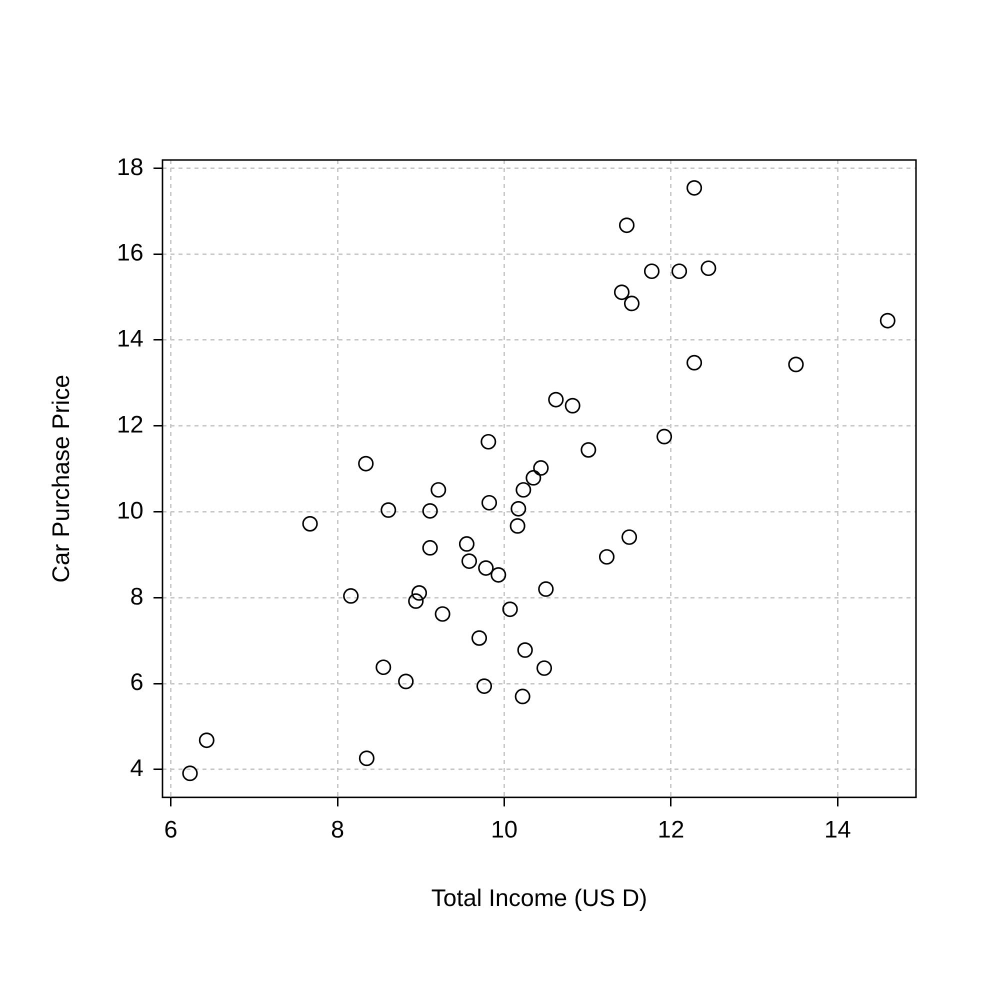 This screenshot has width=1000, height=1000. I want to click on y-tick-label: 12, so click(130, 424).